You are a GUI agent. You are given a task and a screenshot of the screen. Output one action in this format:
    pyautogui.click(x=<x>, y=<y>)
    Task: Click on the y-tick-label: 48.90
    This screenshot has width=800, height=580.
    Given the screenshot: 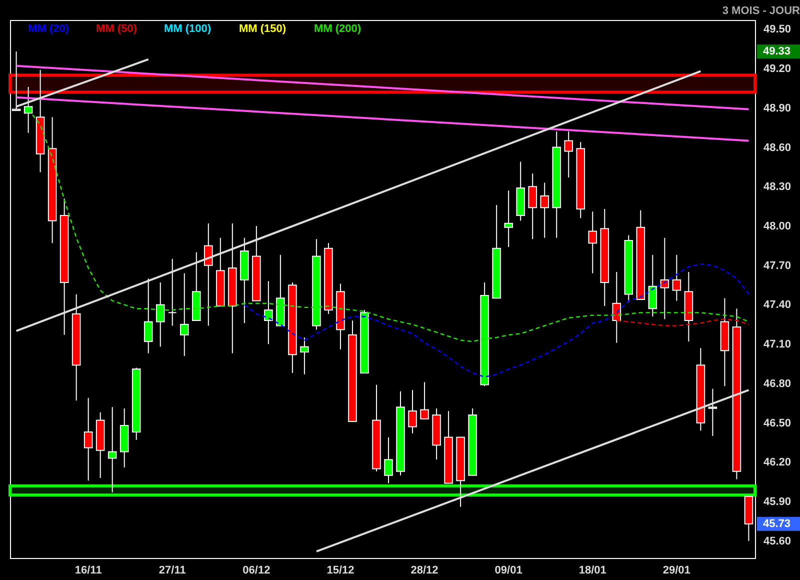 What is the action you would take?
    pyautogui.click(x=778, y=108)
    